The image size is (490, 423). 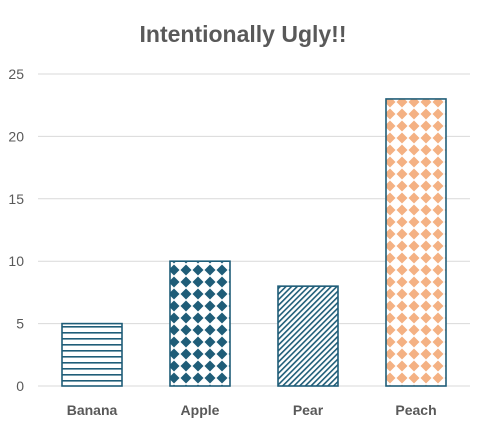 I want to click on y-tick-label: 15, so click(x=16, y=199).